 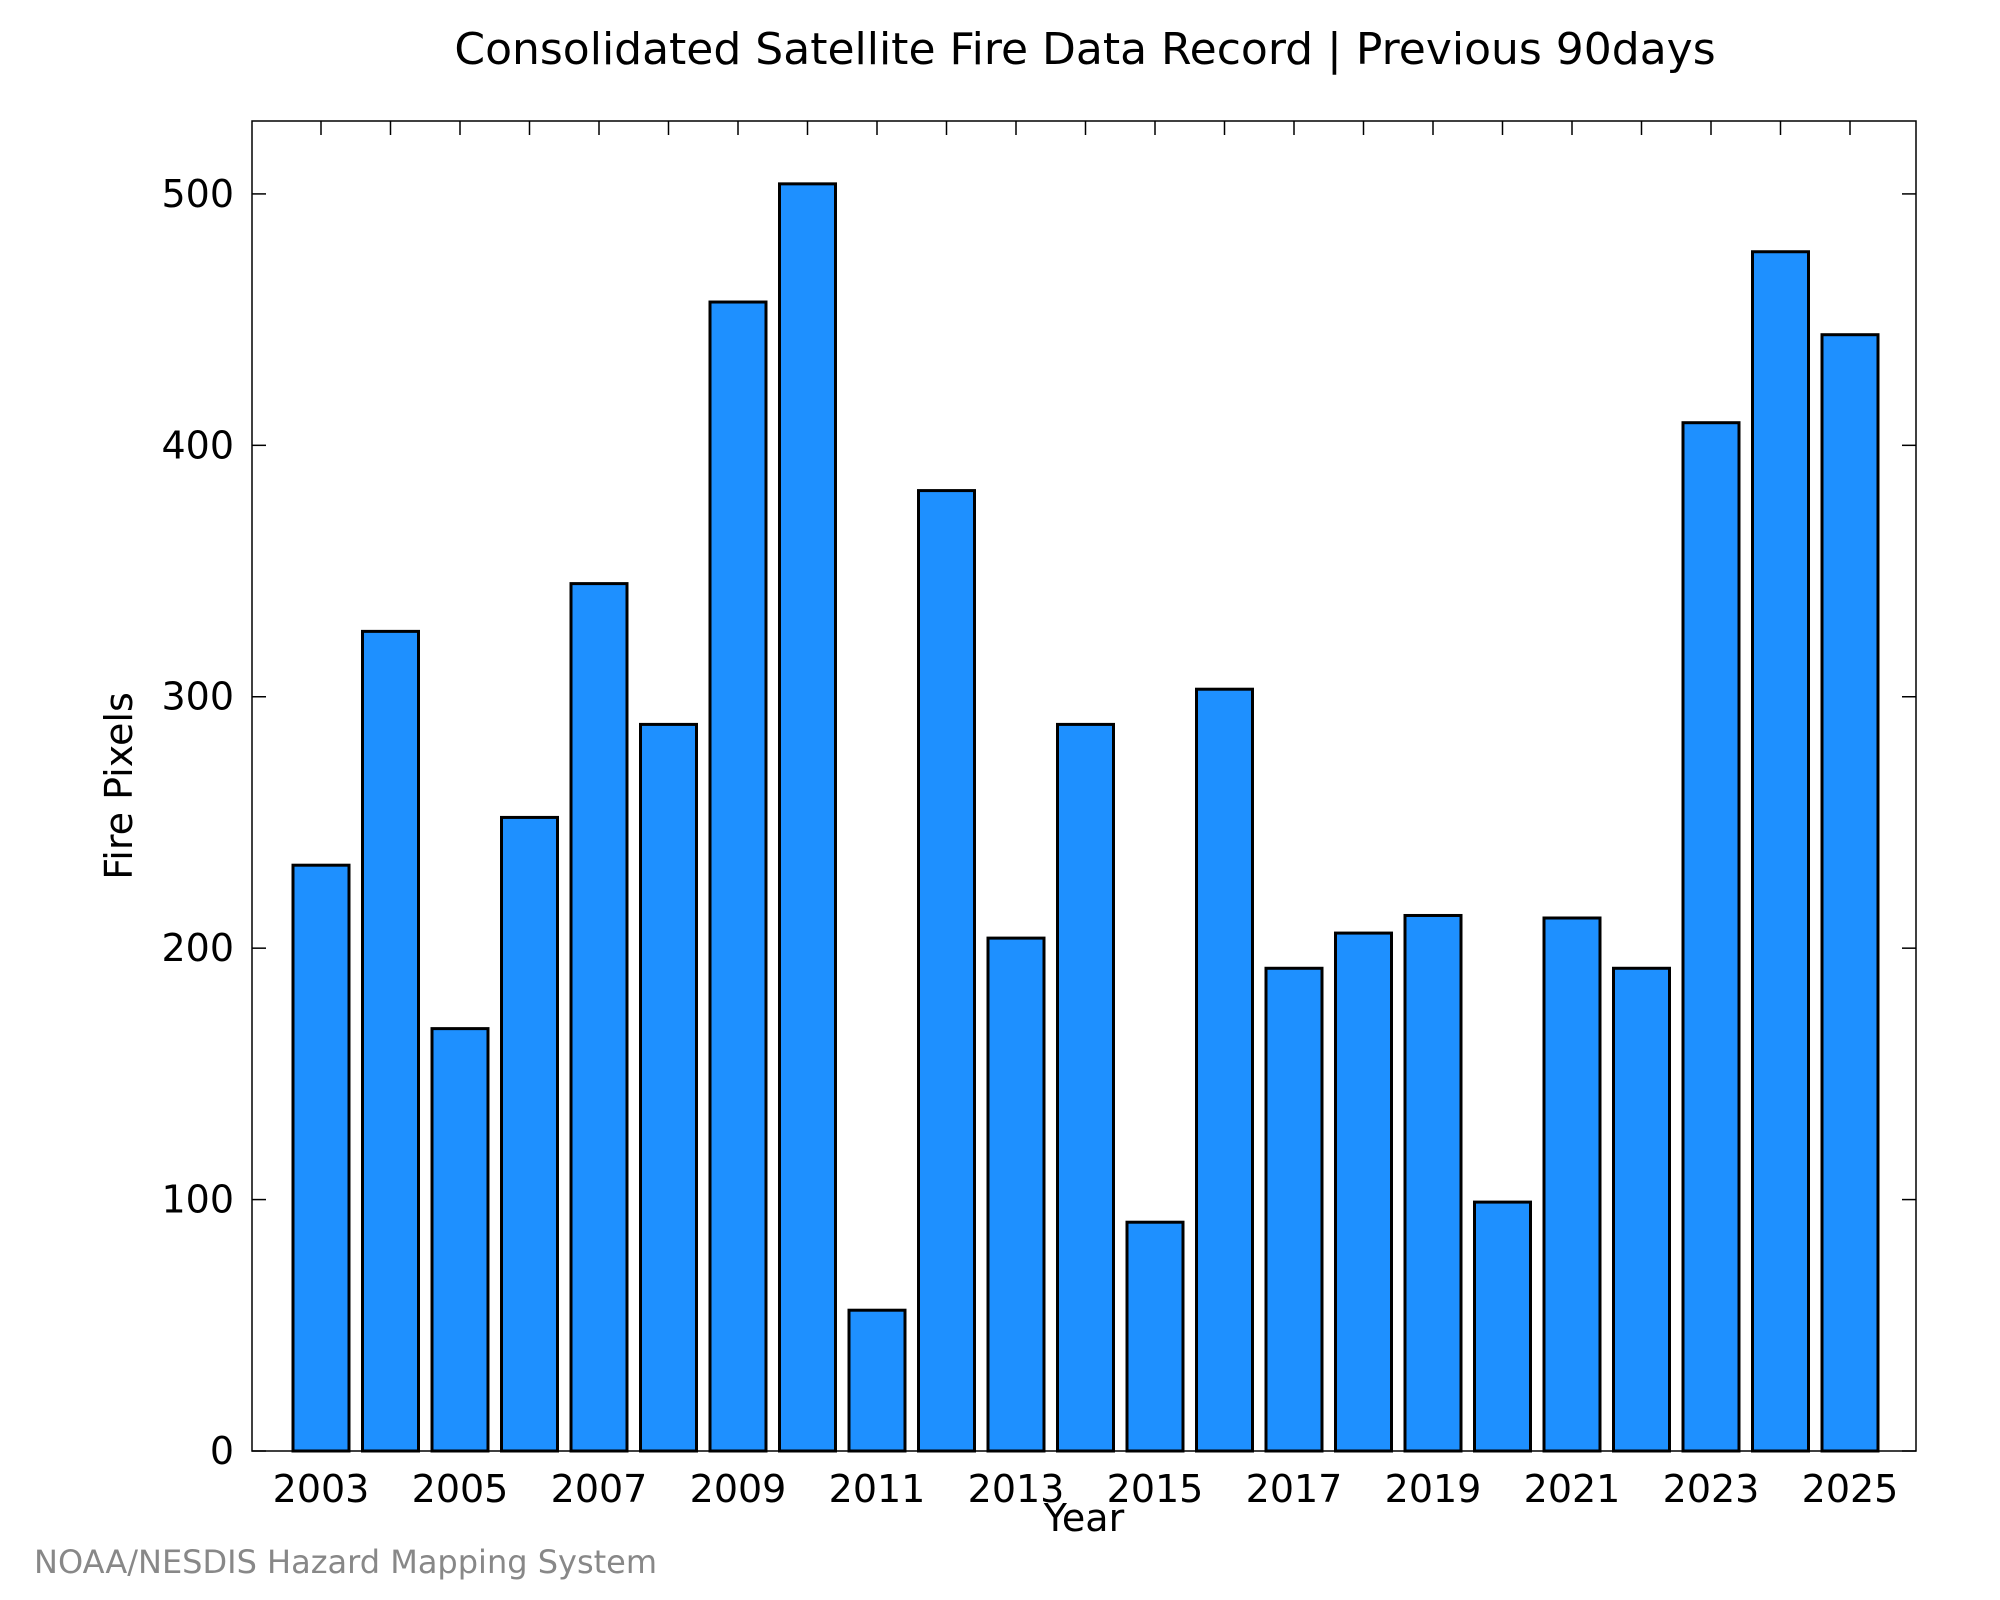 I want to click on bar-2025, so click(x=1850, y=893).